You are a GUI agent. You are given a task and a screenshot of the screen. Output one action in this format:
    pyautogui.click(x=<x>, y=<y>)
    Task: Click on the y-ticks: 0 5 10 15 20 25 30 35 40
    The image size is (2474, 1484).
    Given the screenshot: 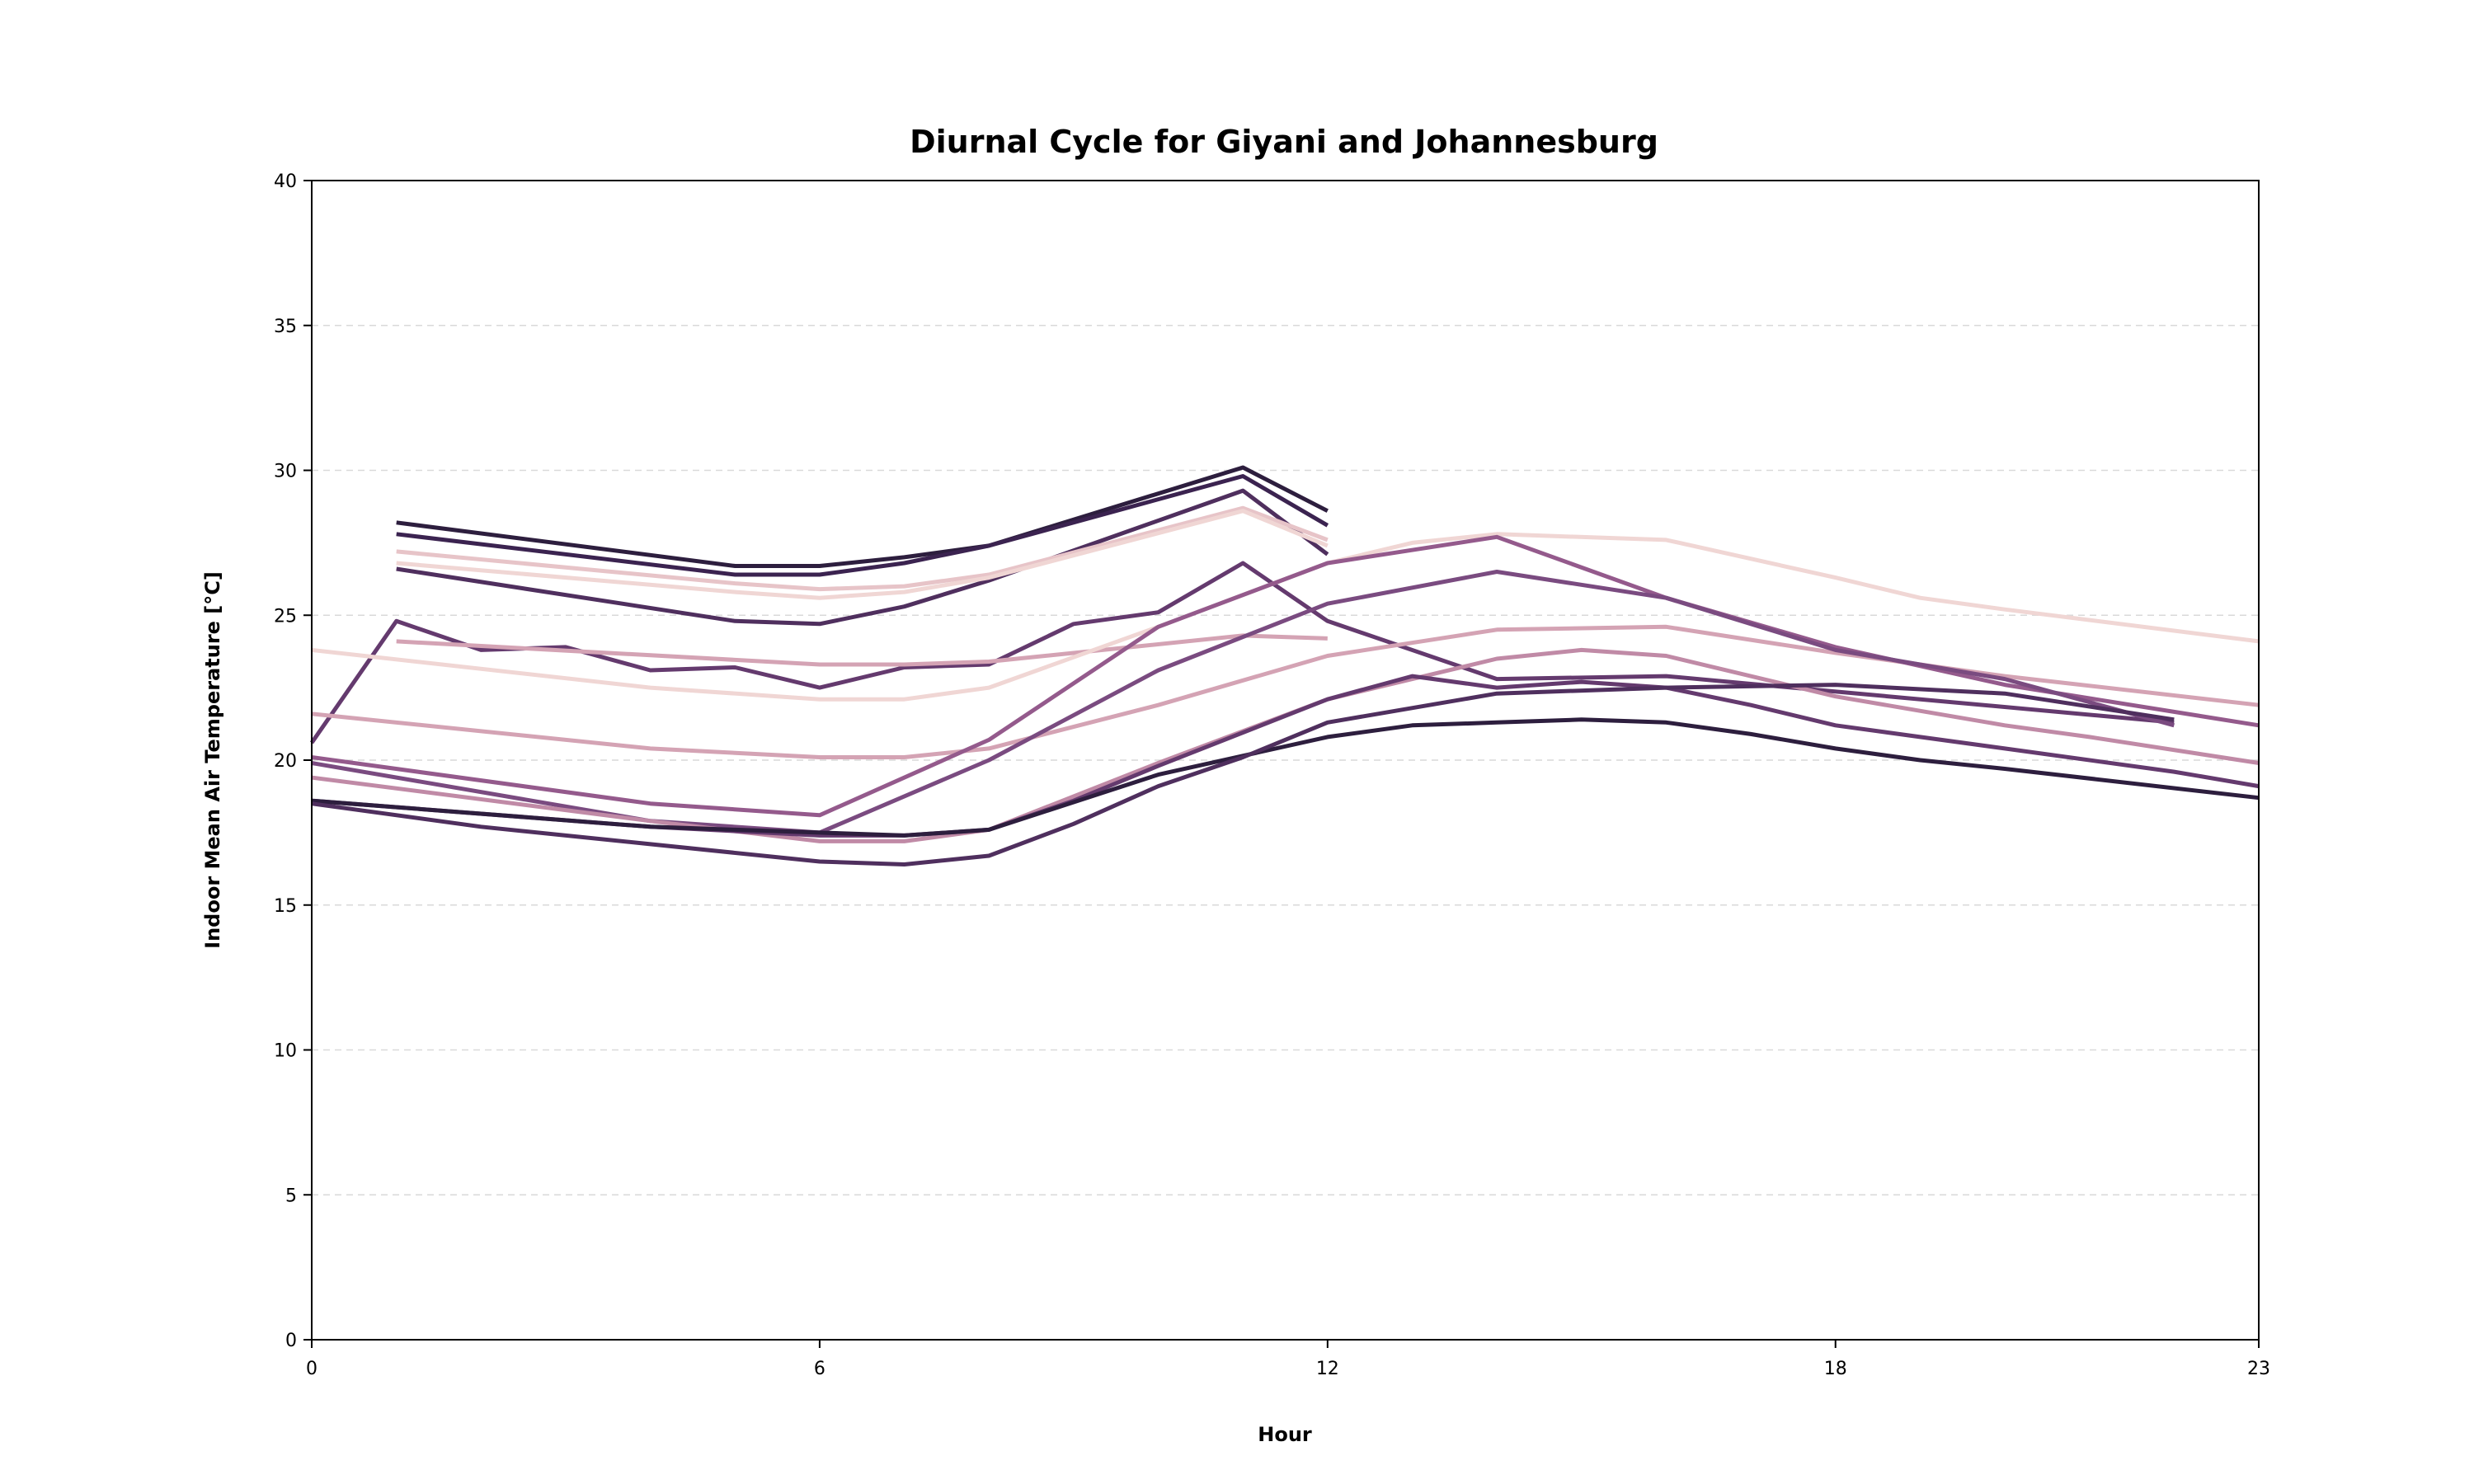 What is the action you would take?
    pyautogui.click(x=293, y=761)
    